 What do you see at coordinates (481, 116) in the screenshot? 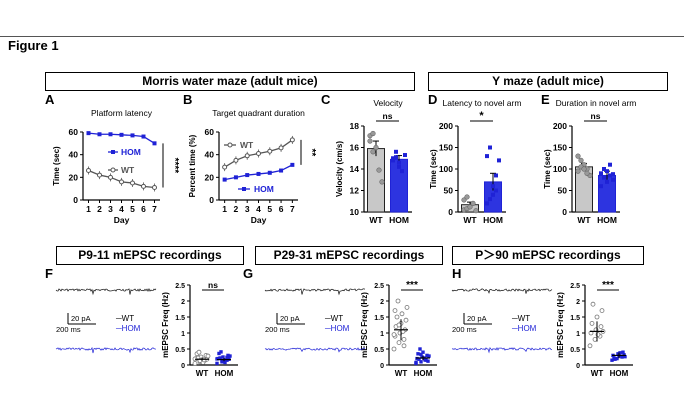
I see `chart-d-significance: *` at bounding box center [481, 116].